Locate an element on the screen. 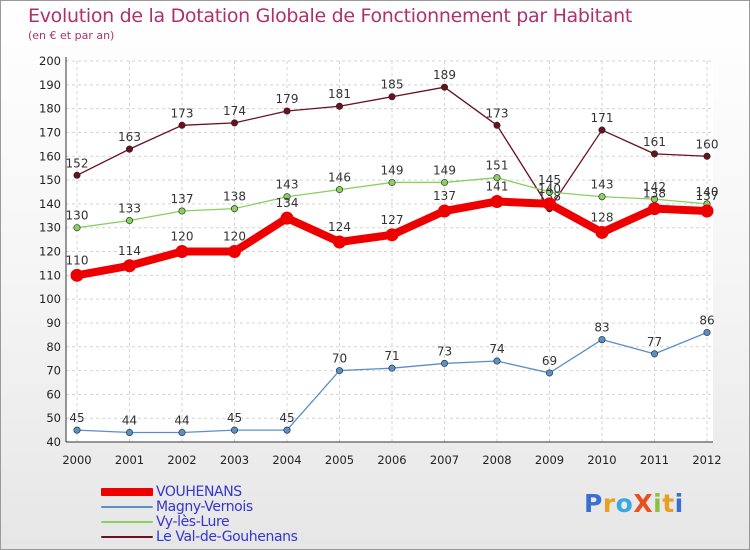  y-tick-label: 40 is located at coordinates (53, 442).